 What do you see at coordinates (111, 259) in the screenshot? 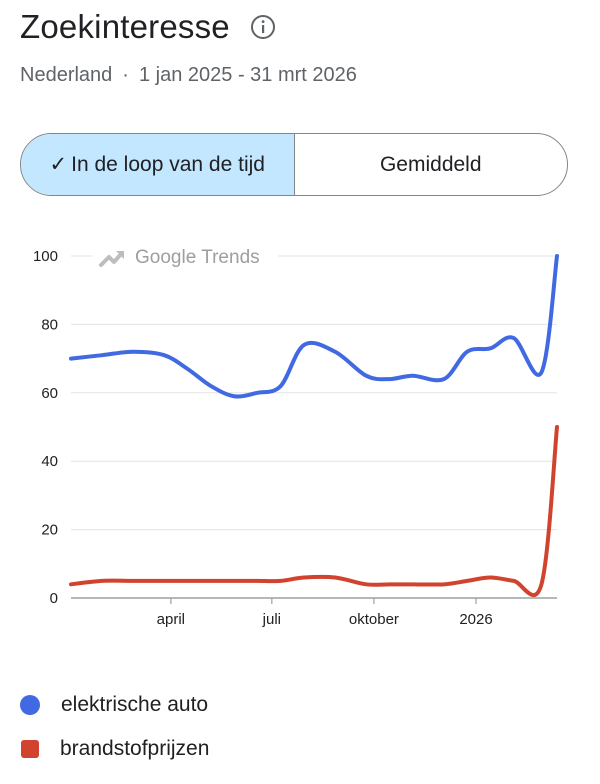
I see `trends-logo-icon` at bounding box center [111, 259].